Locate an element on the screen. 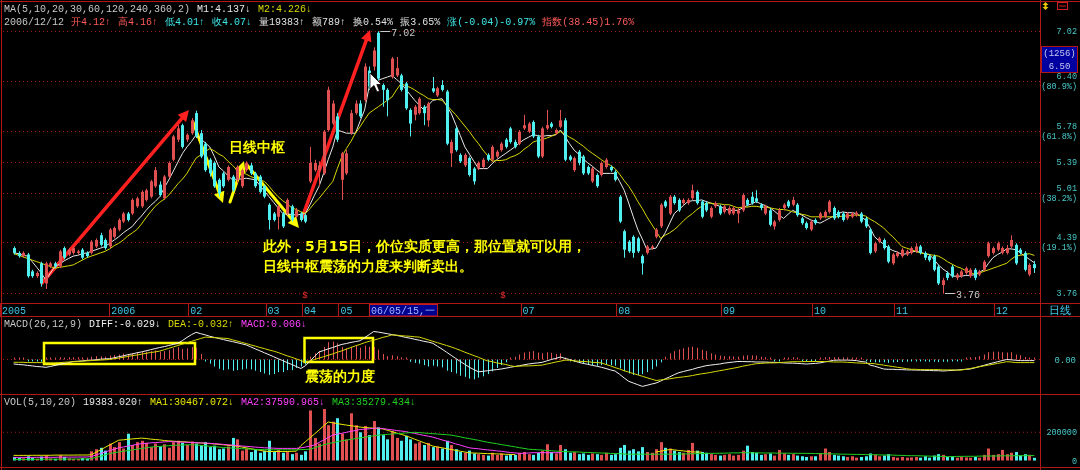 The image size is (1080, 470). text: MACD:0.006↓ is located at coordinates (274, 324).